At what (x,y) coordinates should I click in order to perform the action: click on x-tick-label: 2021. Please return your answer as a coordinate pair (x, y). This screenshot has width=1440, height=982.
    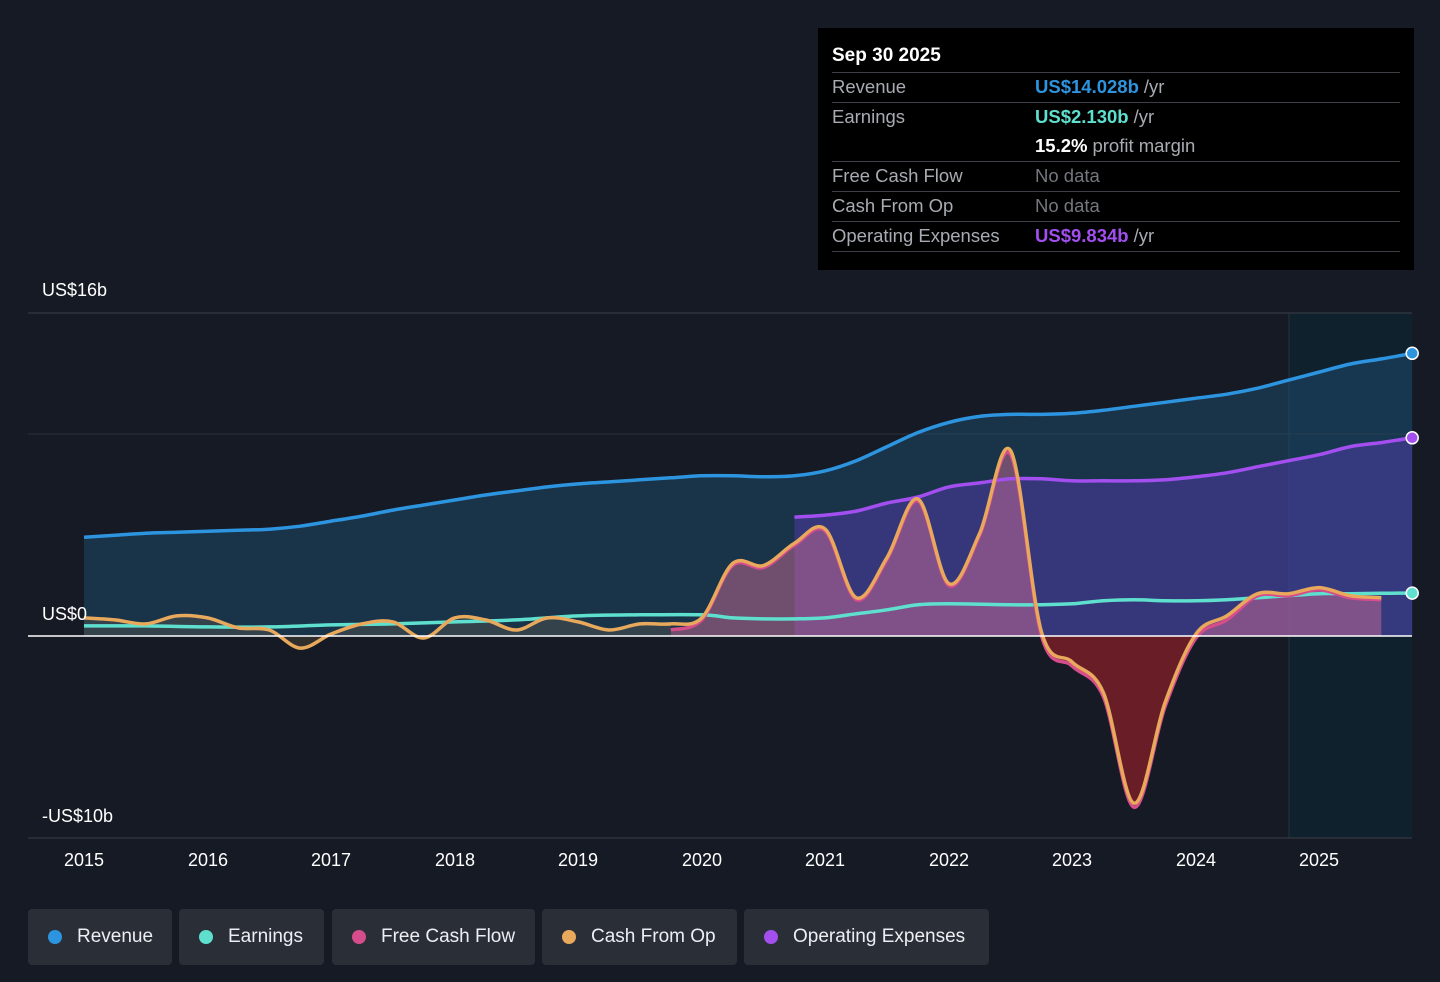
    Looking at the image, I should click on (825, 860).